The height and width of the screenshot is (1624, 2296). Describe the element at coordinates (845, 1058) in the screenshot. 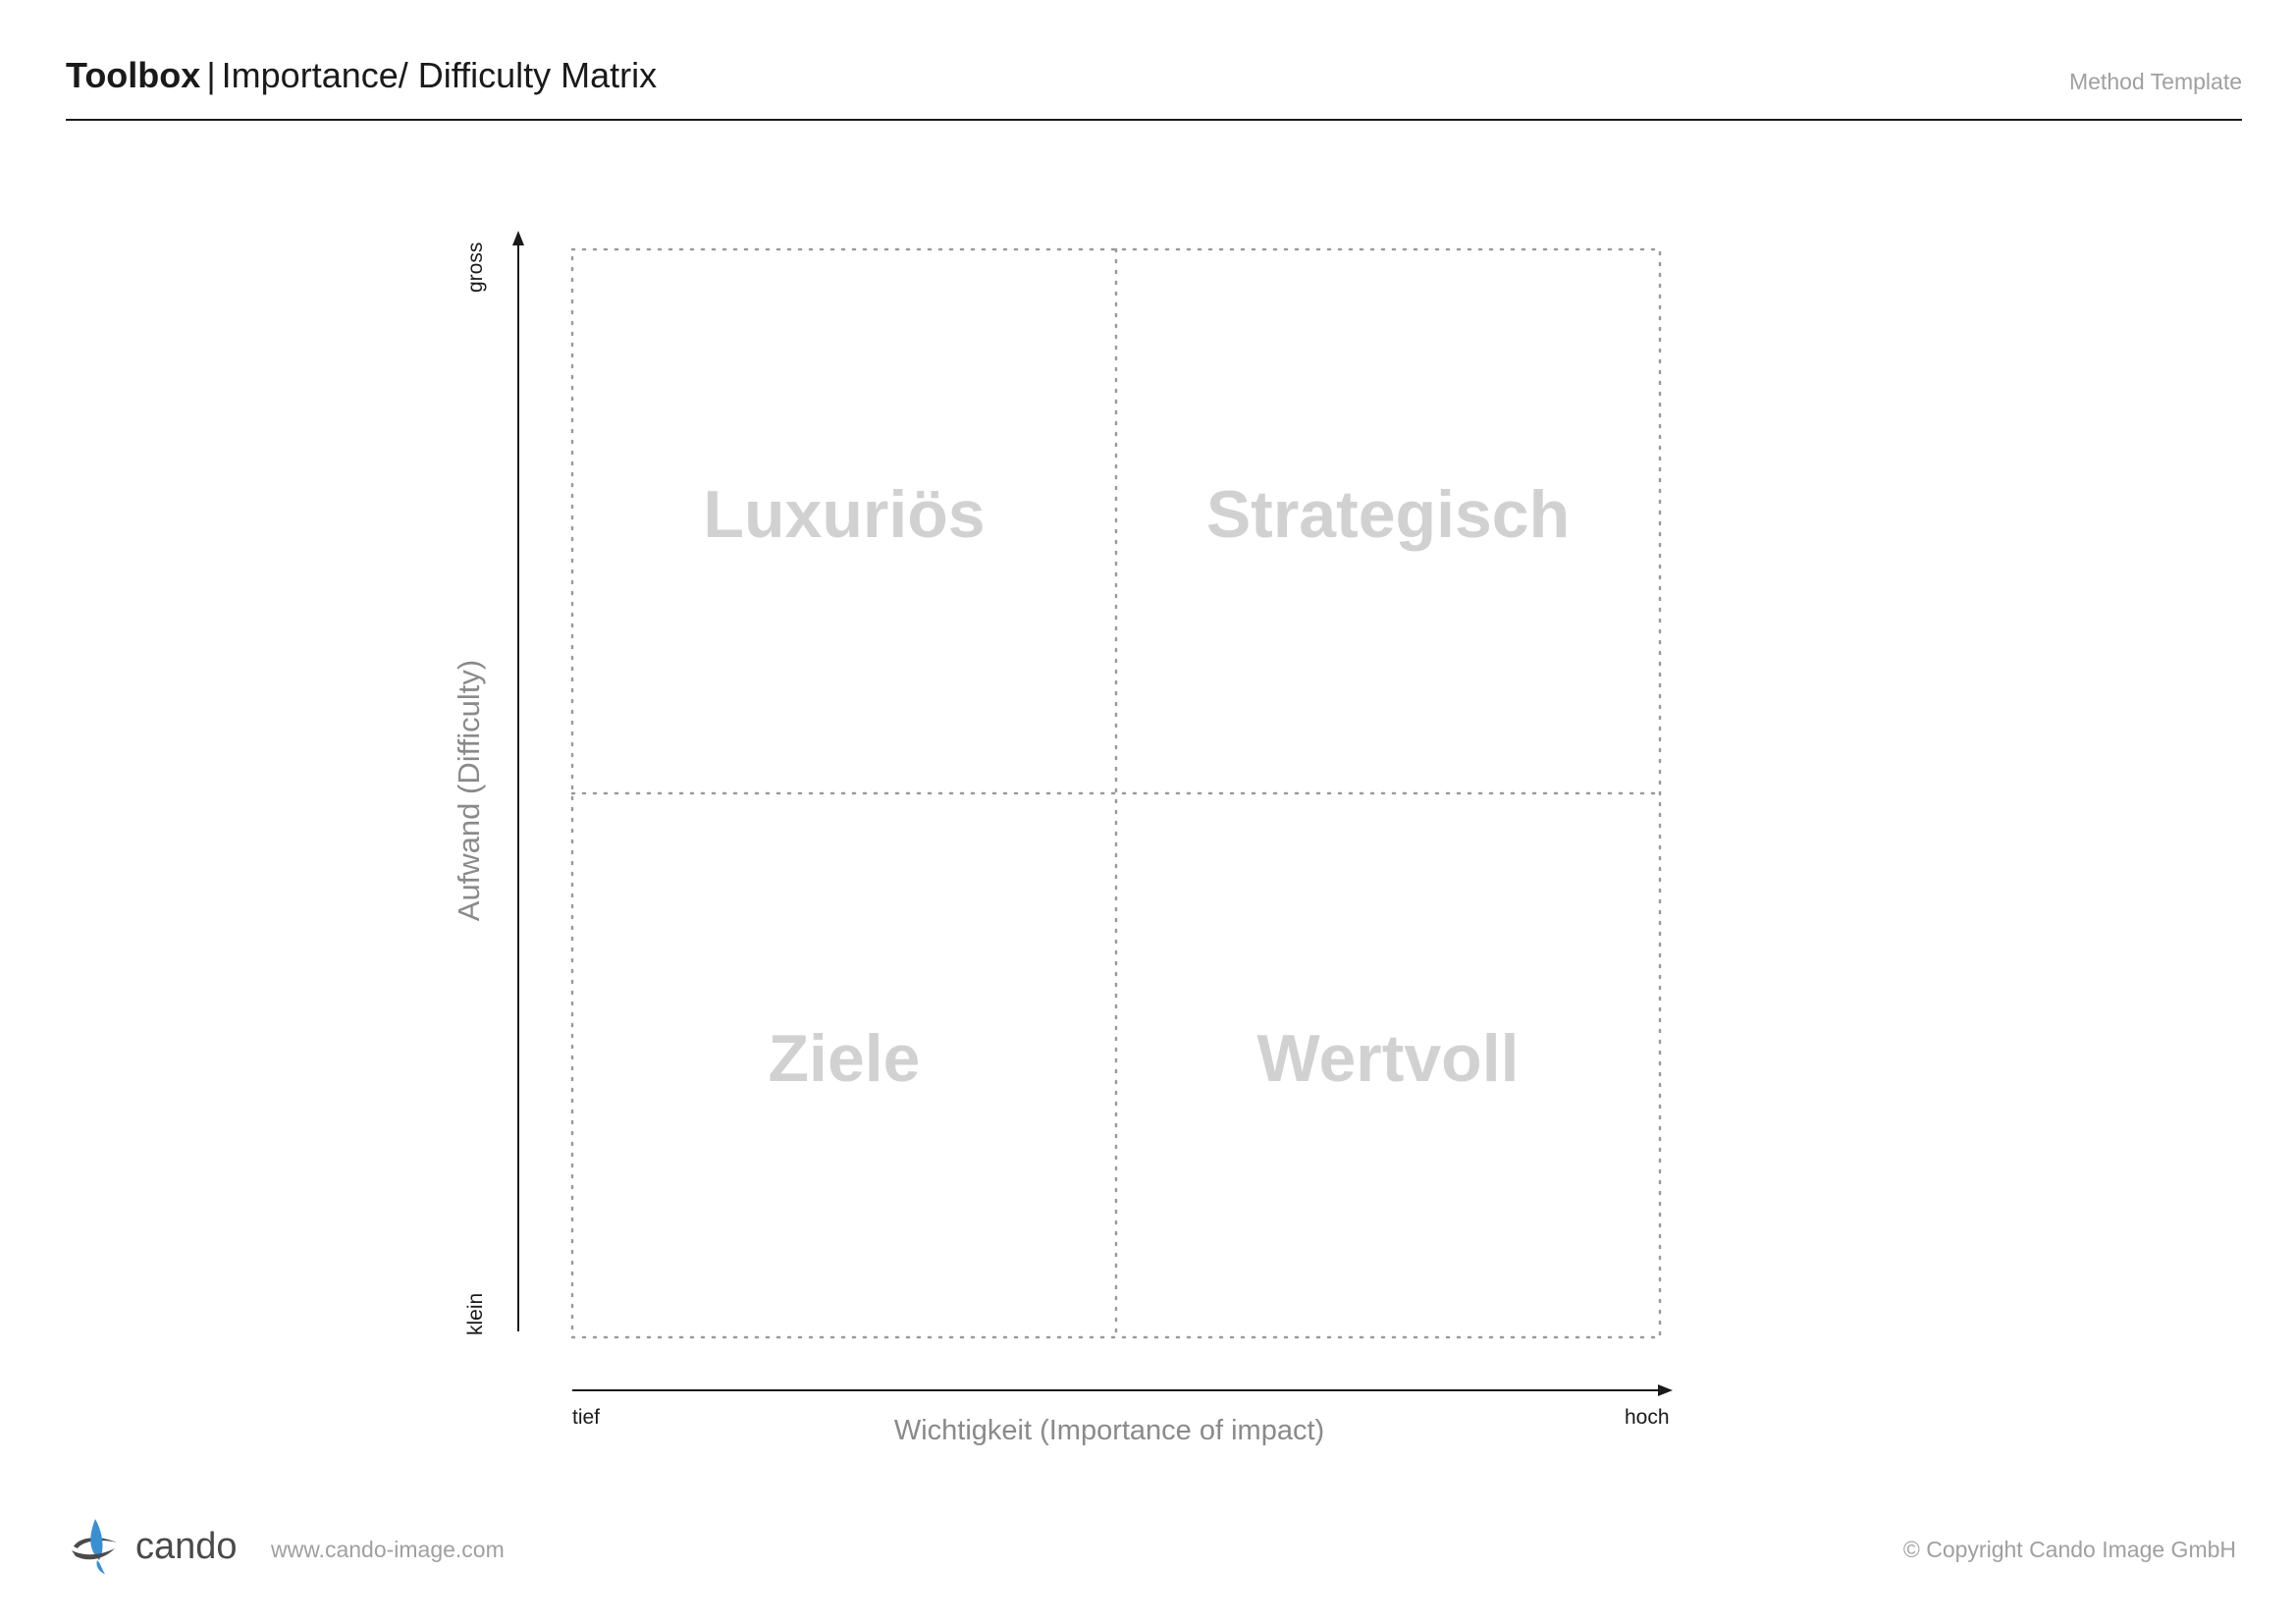

I see `quadrant-bottom-left-label: Ziele` at that location.